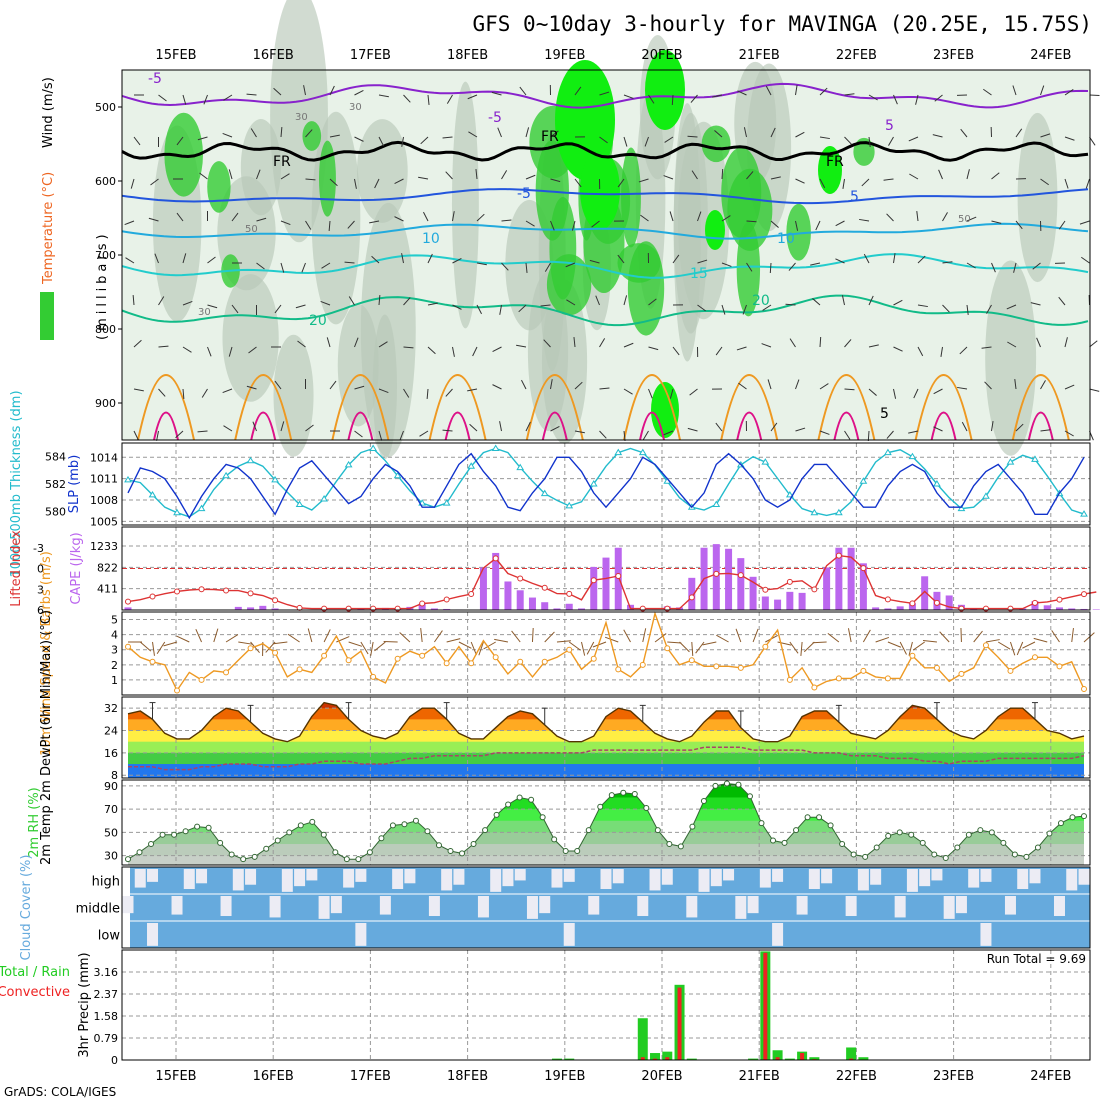 This screenshot has width=1100, height=1100. Describe the element at coordinates (564, 361) in the screenshot. I see `rh-grey-patch` at that location.